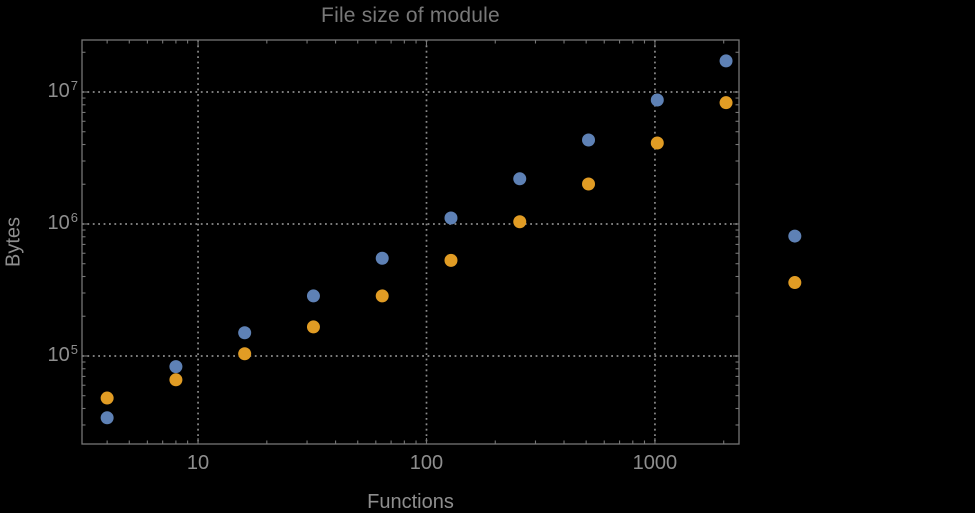 Image resolution: width=975 pixels, height=513 pixels. I want to click on y-tick-label: 107, so click(48, 90).